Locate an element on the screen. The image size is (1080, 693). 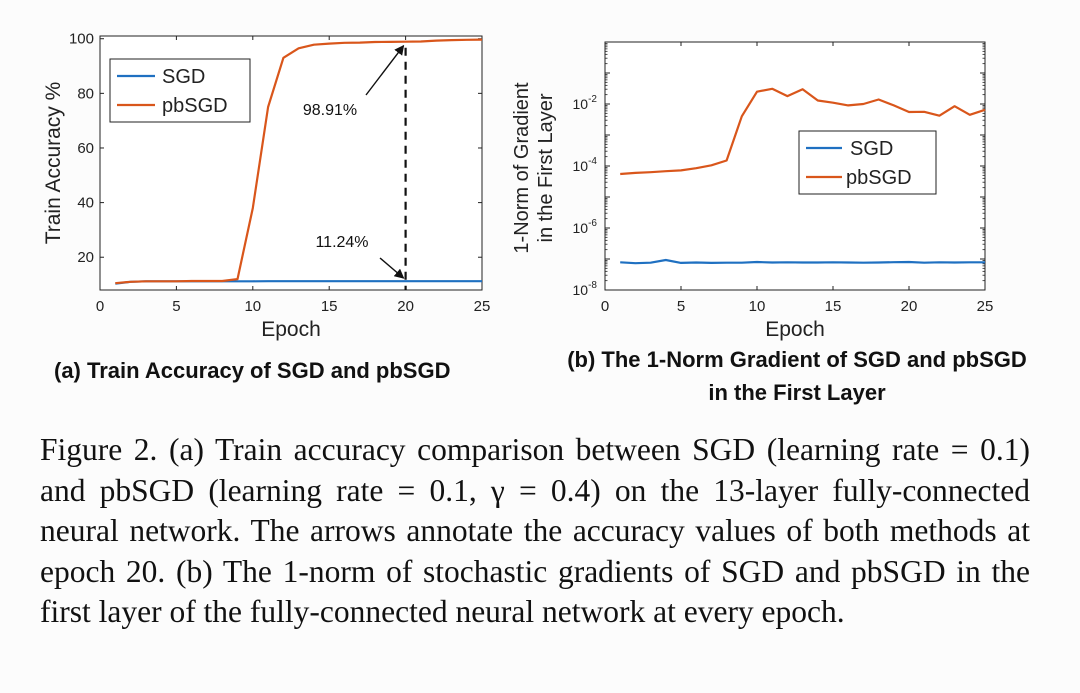
x-tick-label-a: 25 is located at coordinates (482, 306).